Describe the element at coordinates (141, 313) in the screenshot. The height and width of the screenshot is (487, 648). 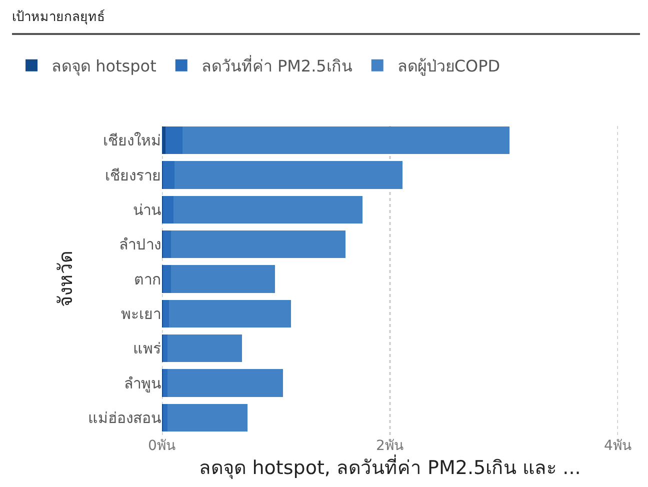
I see `y-tick-label: พะเยา` at that location.